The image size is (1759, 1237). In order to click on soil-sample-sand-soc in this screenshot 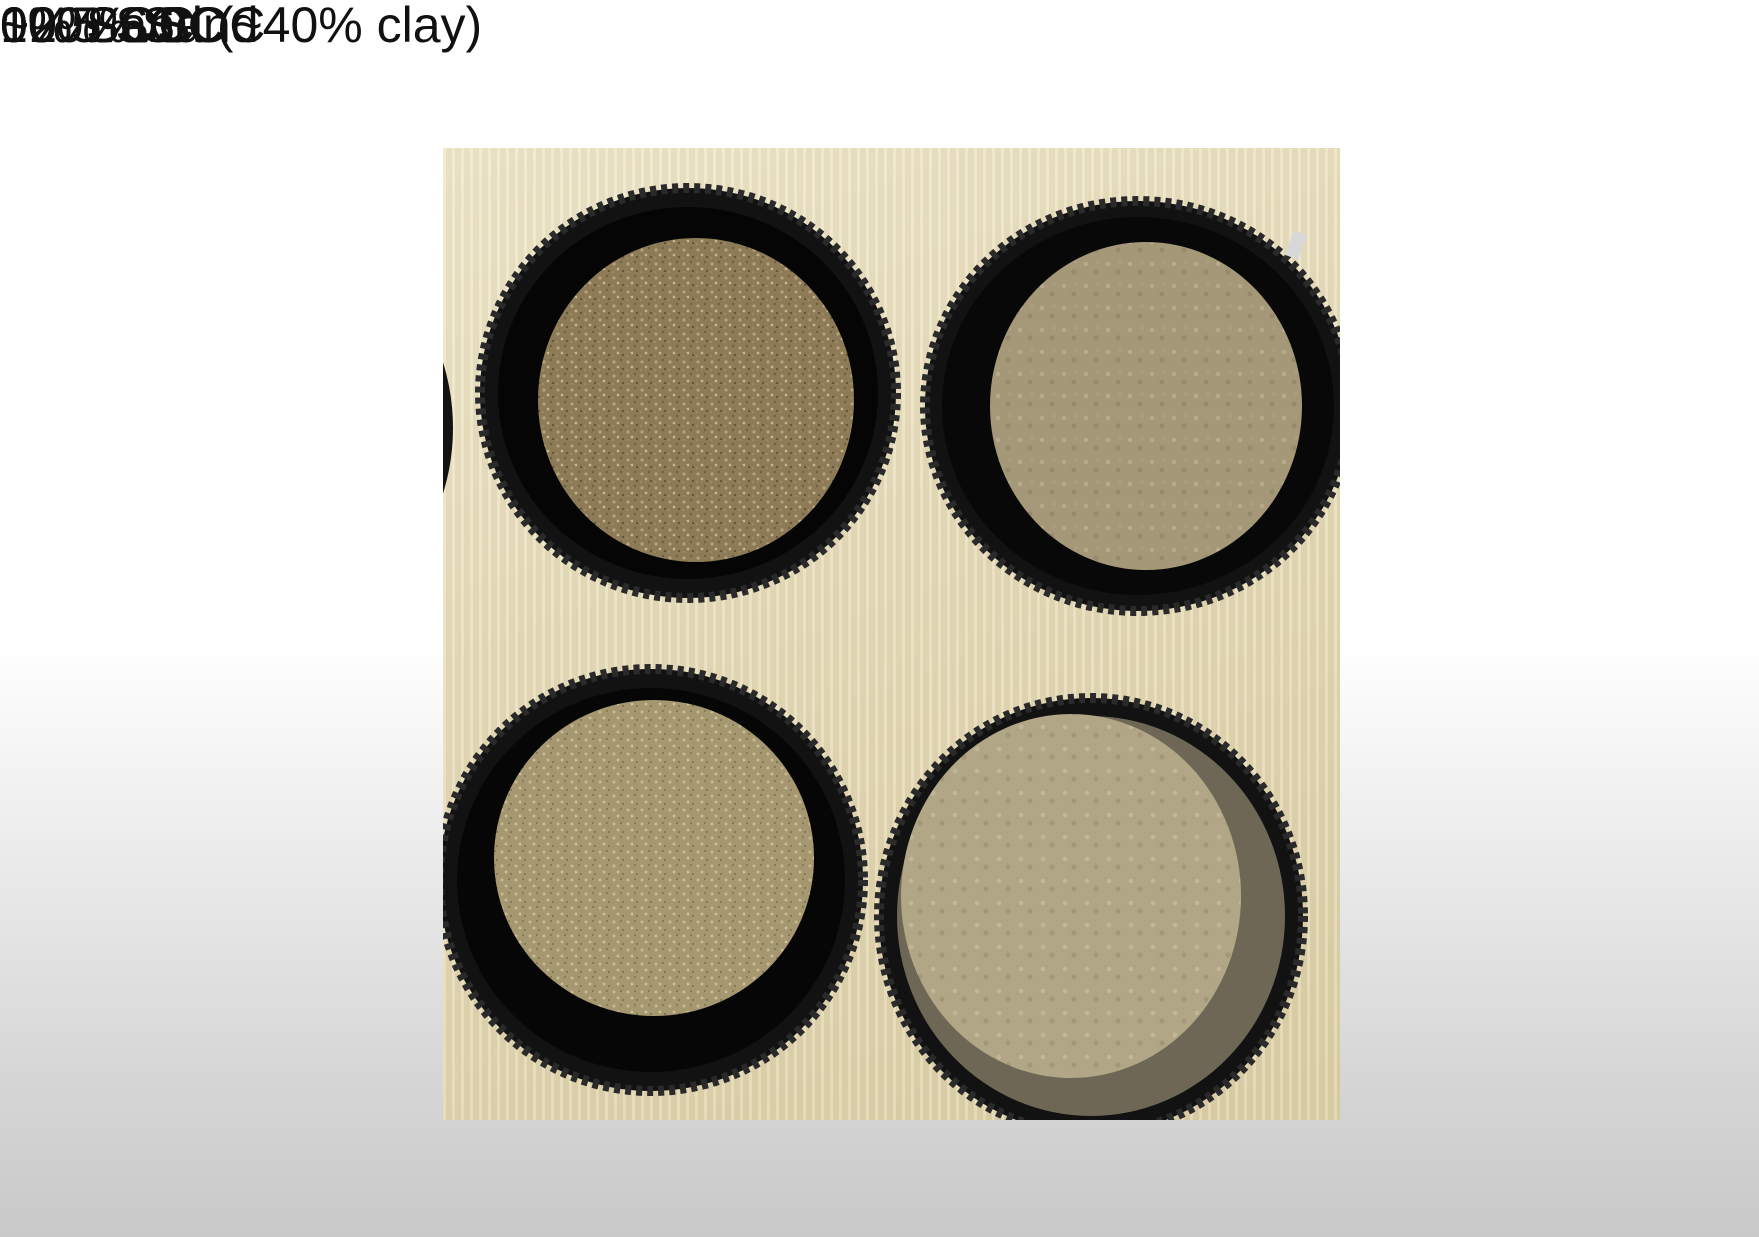, I will do `click(696, 400)`.